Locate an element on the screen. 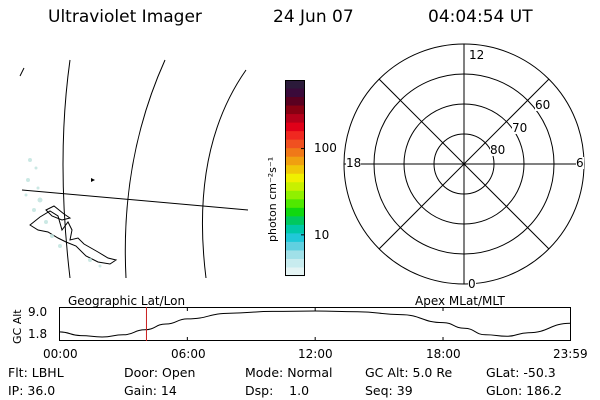 The height and width of the screenshot is (400, 600). info-ip: IP: 36.0 is located at coordinates (32, 390).